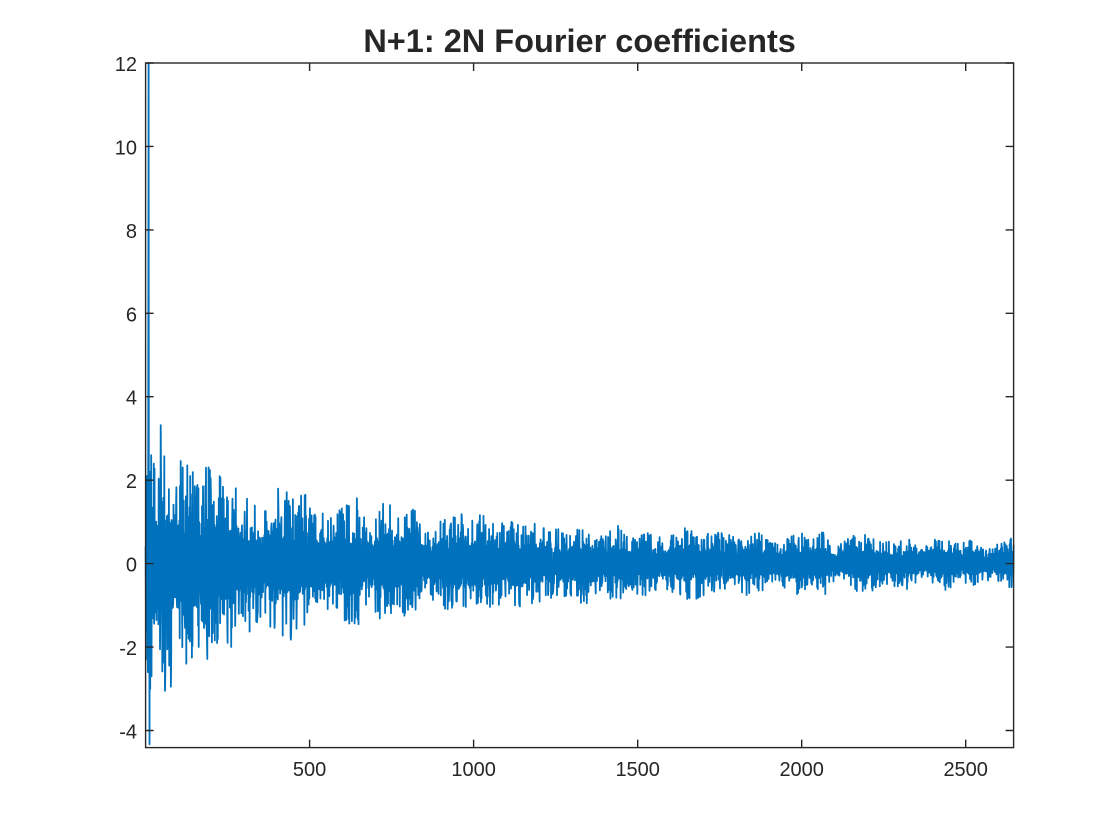 Image resolution: width=1120 pixels, height=840 pixels. I want to click on svg-text: -2, so click(128, 649).